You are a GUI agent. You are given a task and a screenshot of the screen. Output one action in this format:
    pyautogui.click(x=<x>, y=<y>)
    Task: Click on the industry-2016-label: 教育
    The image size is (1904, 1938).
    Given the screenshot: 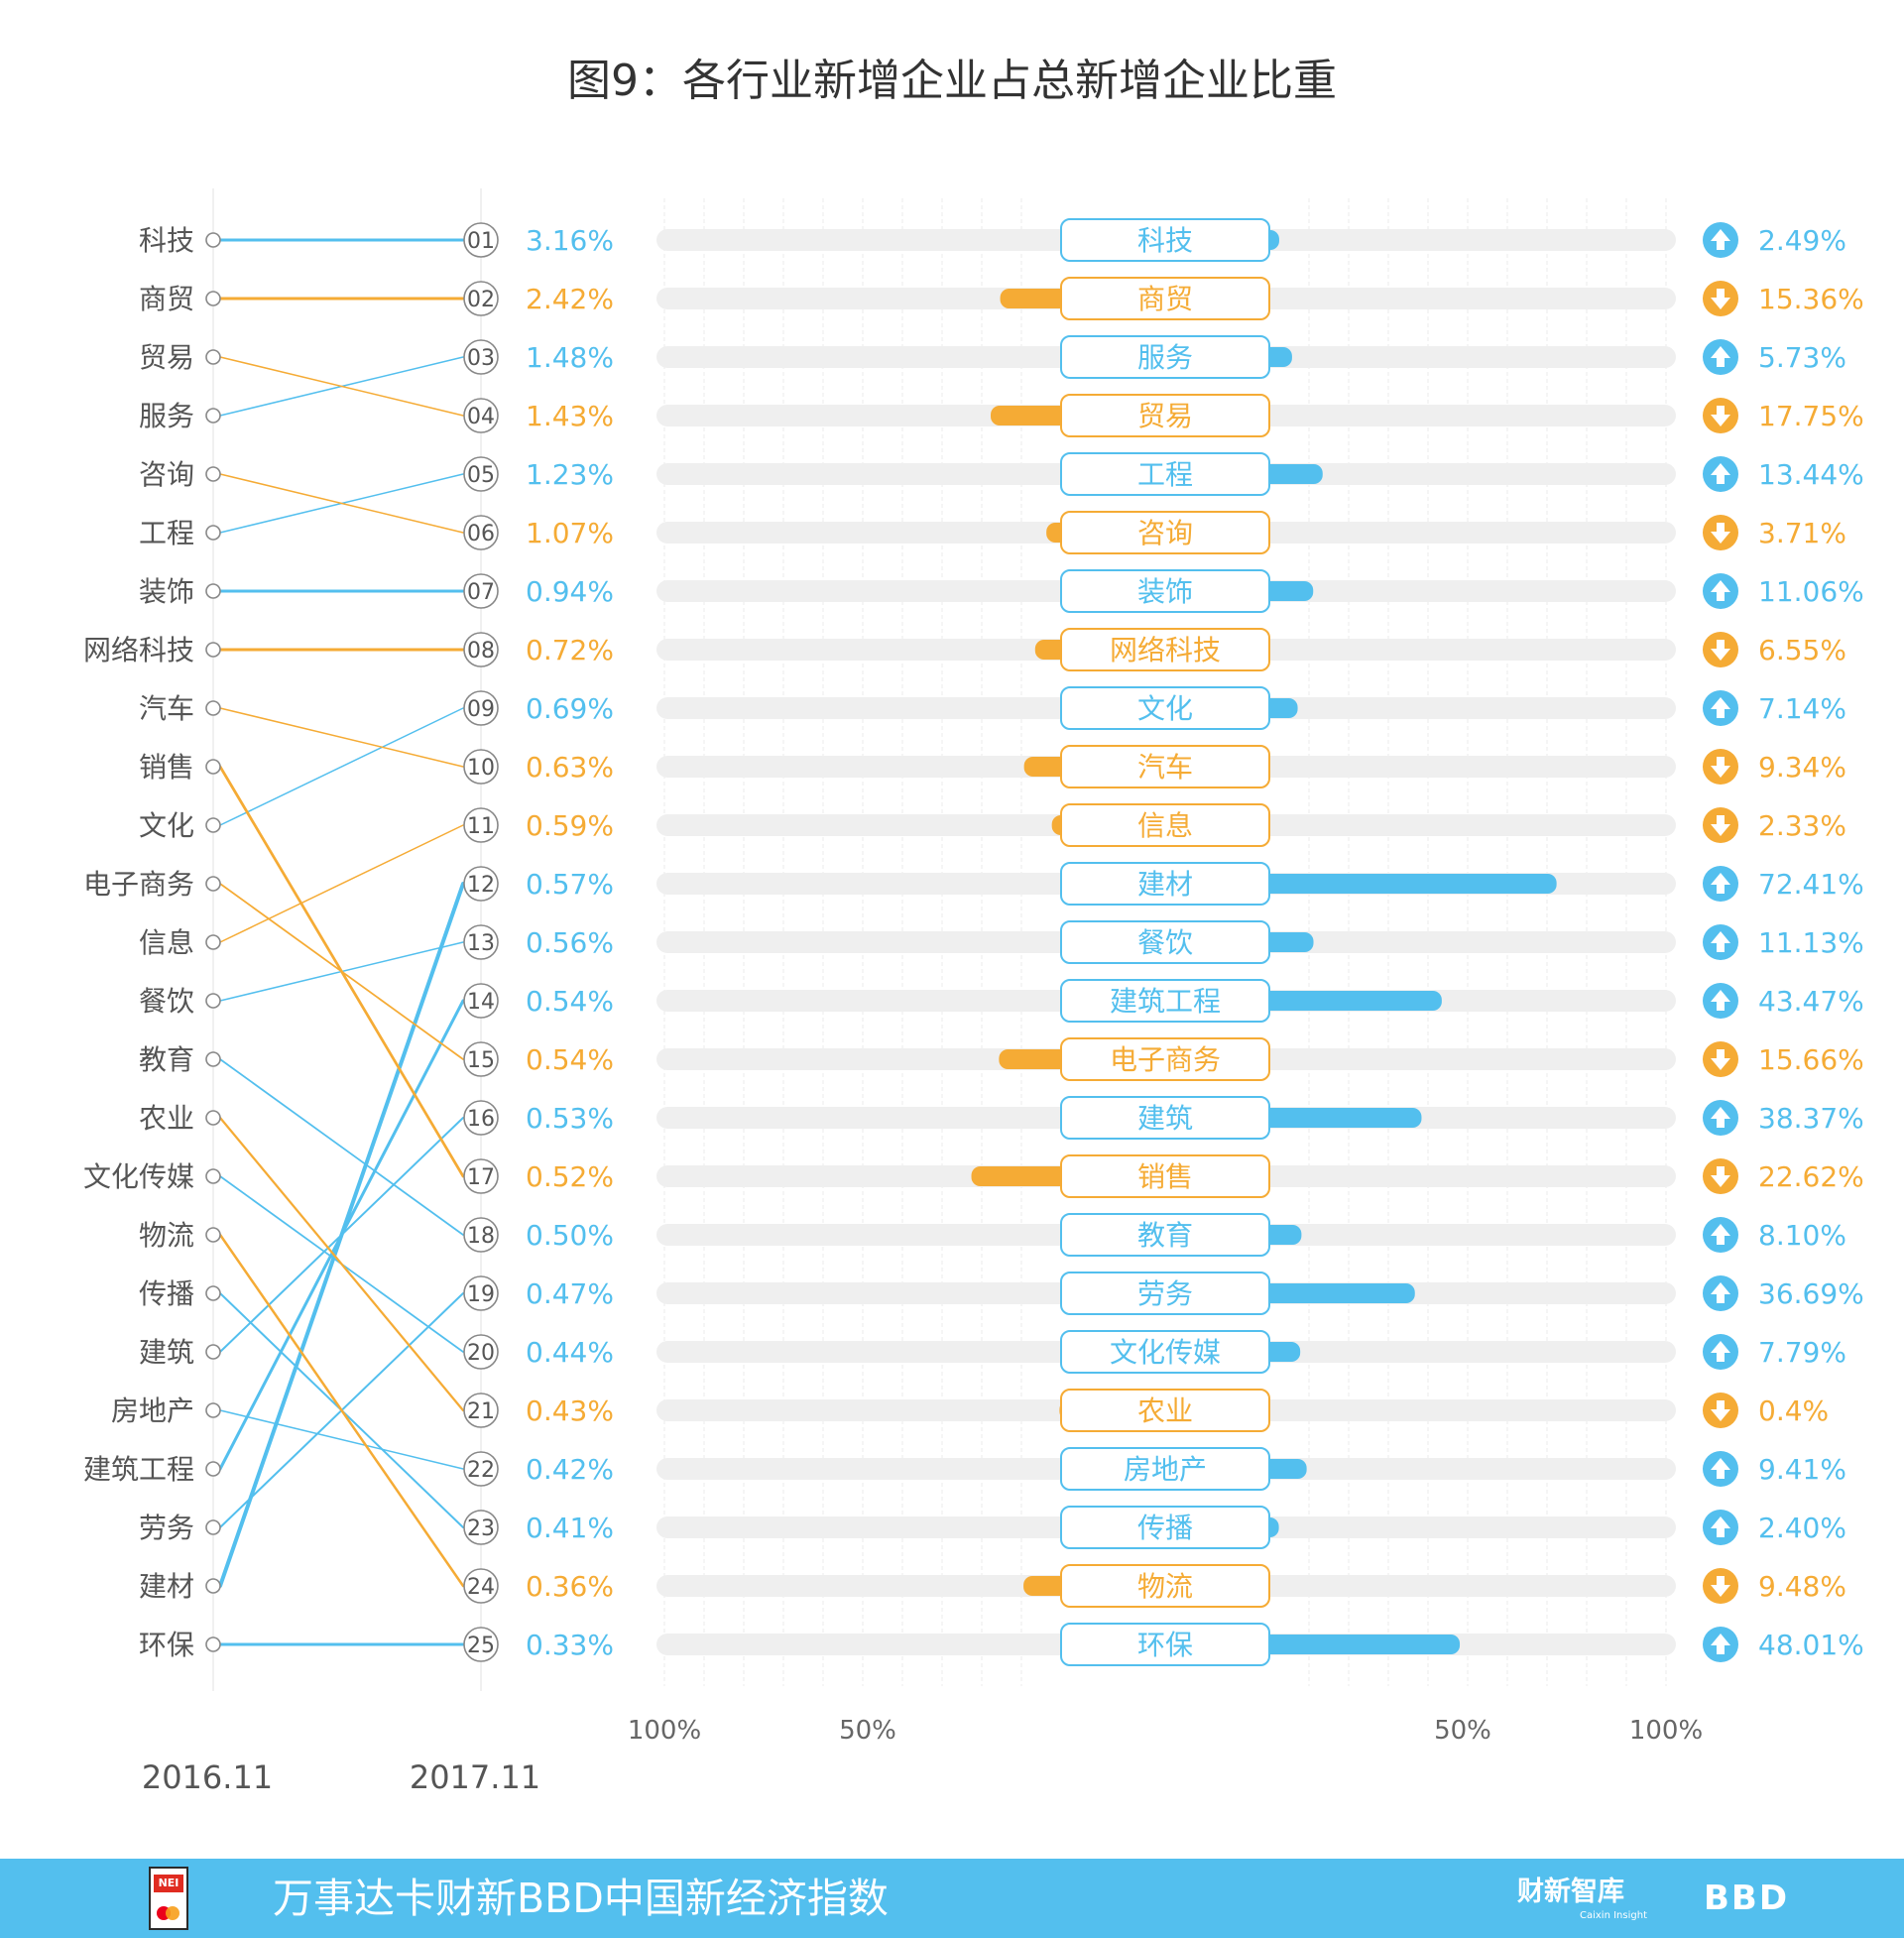 What is the action you would take?
    pyautogui.click(x=166, y=1059)
    